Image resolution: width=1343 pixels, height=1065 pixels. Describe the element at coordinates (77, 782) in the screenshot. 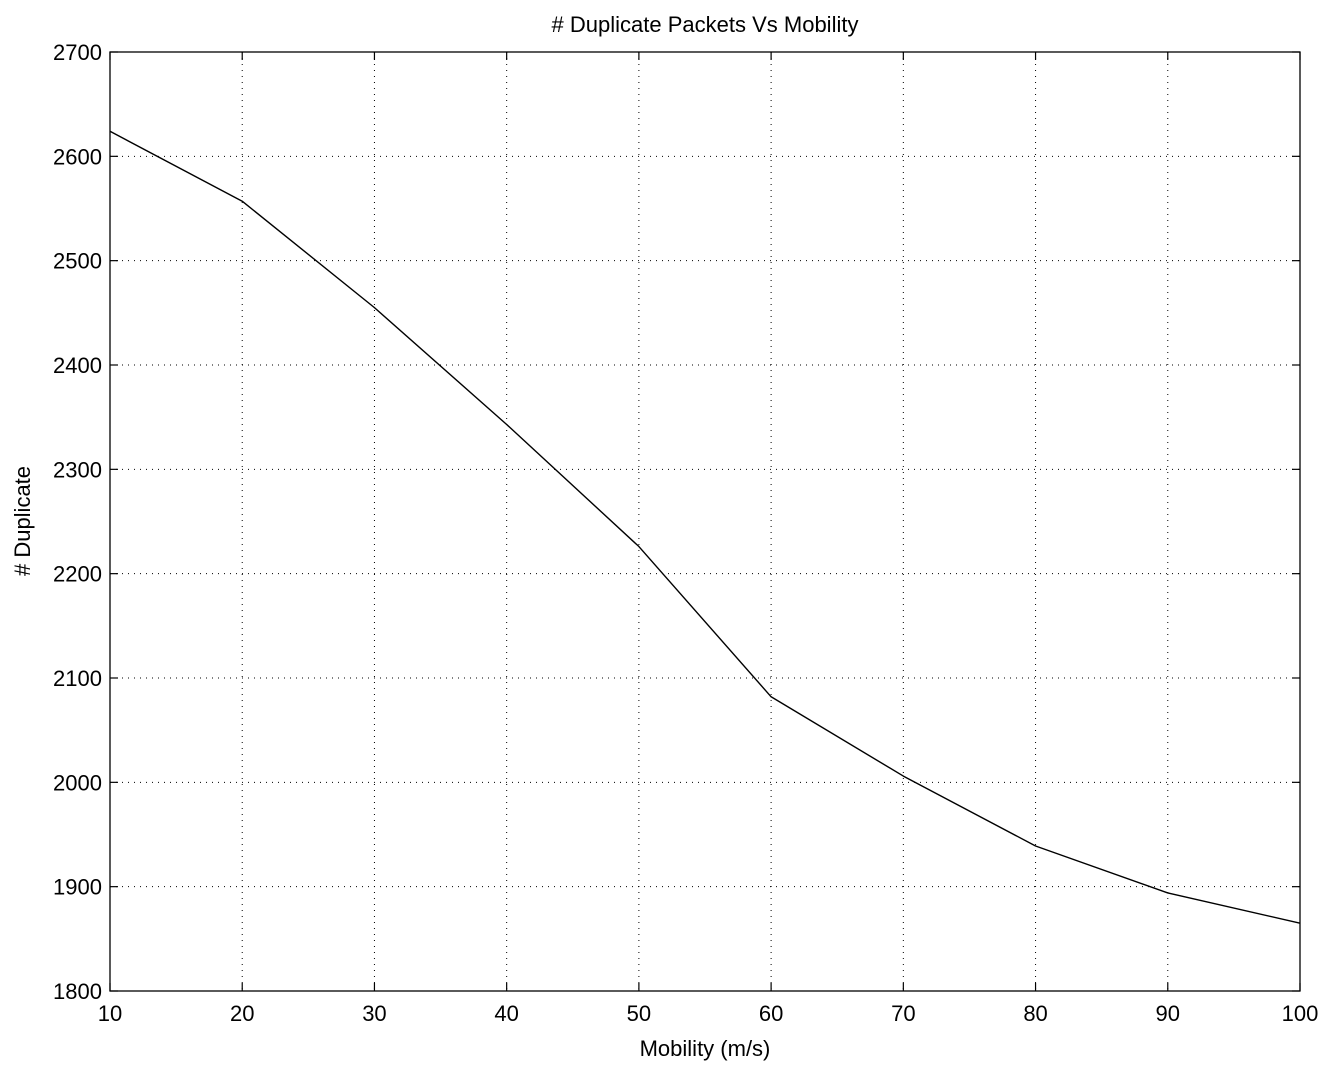

I see `y-tick-label: 2000` at that location.